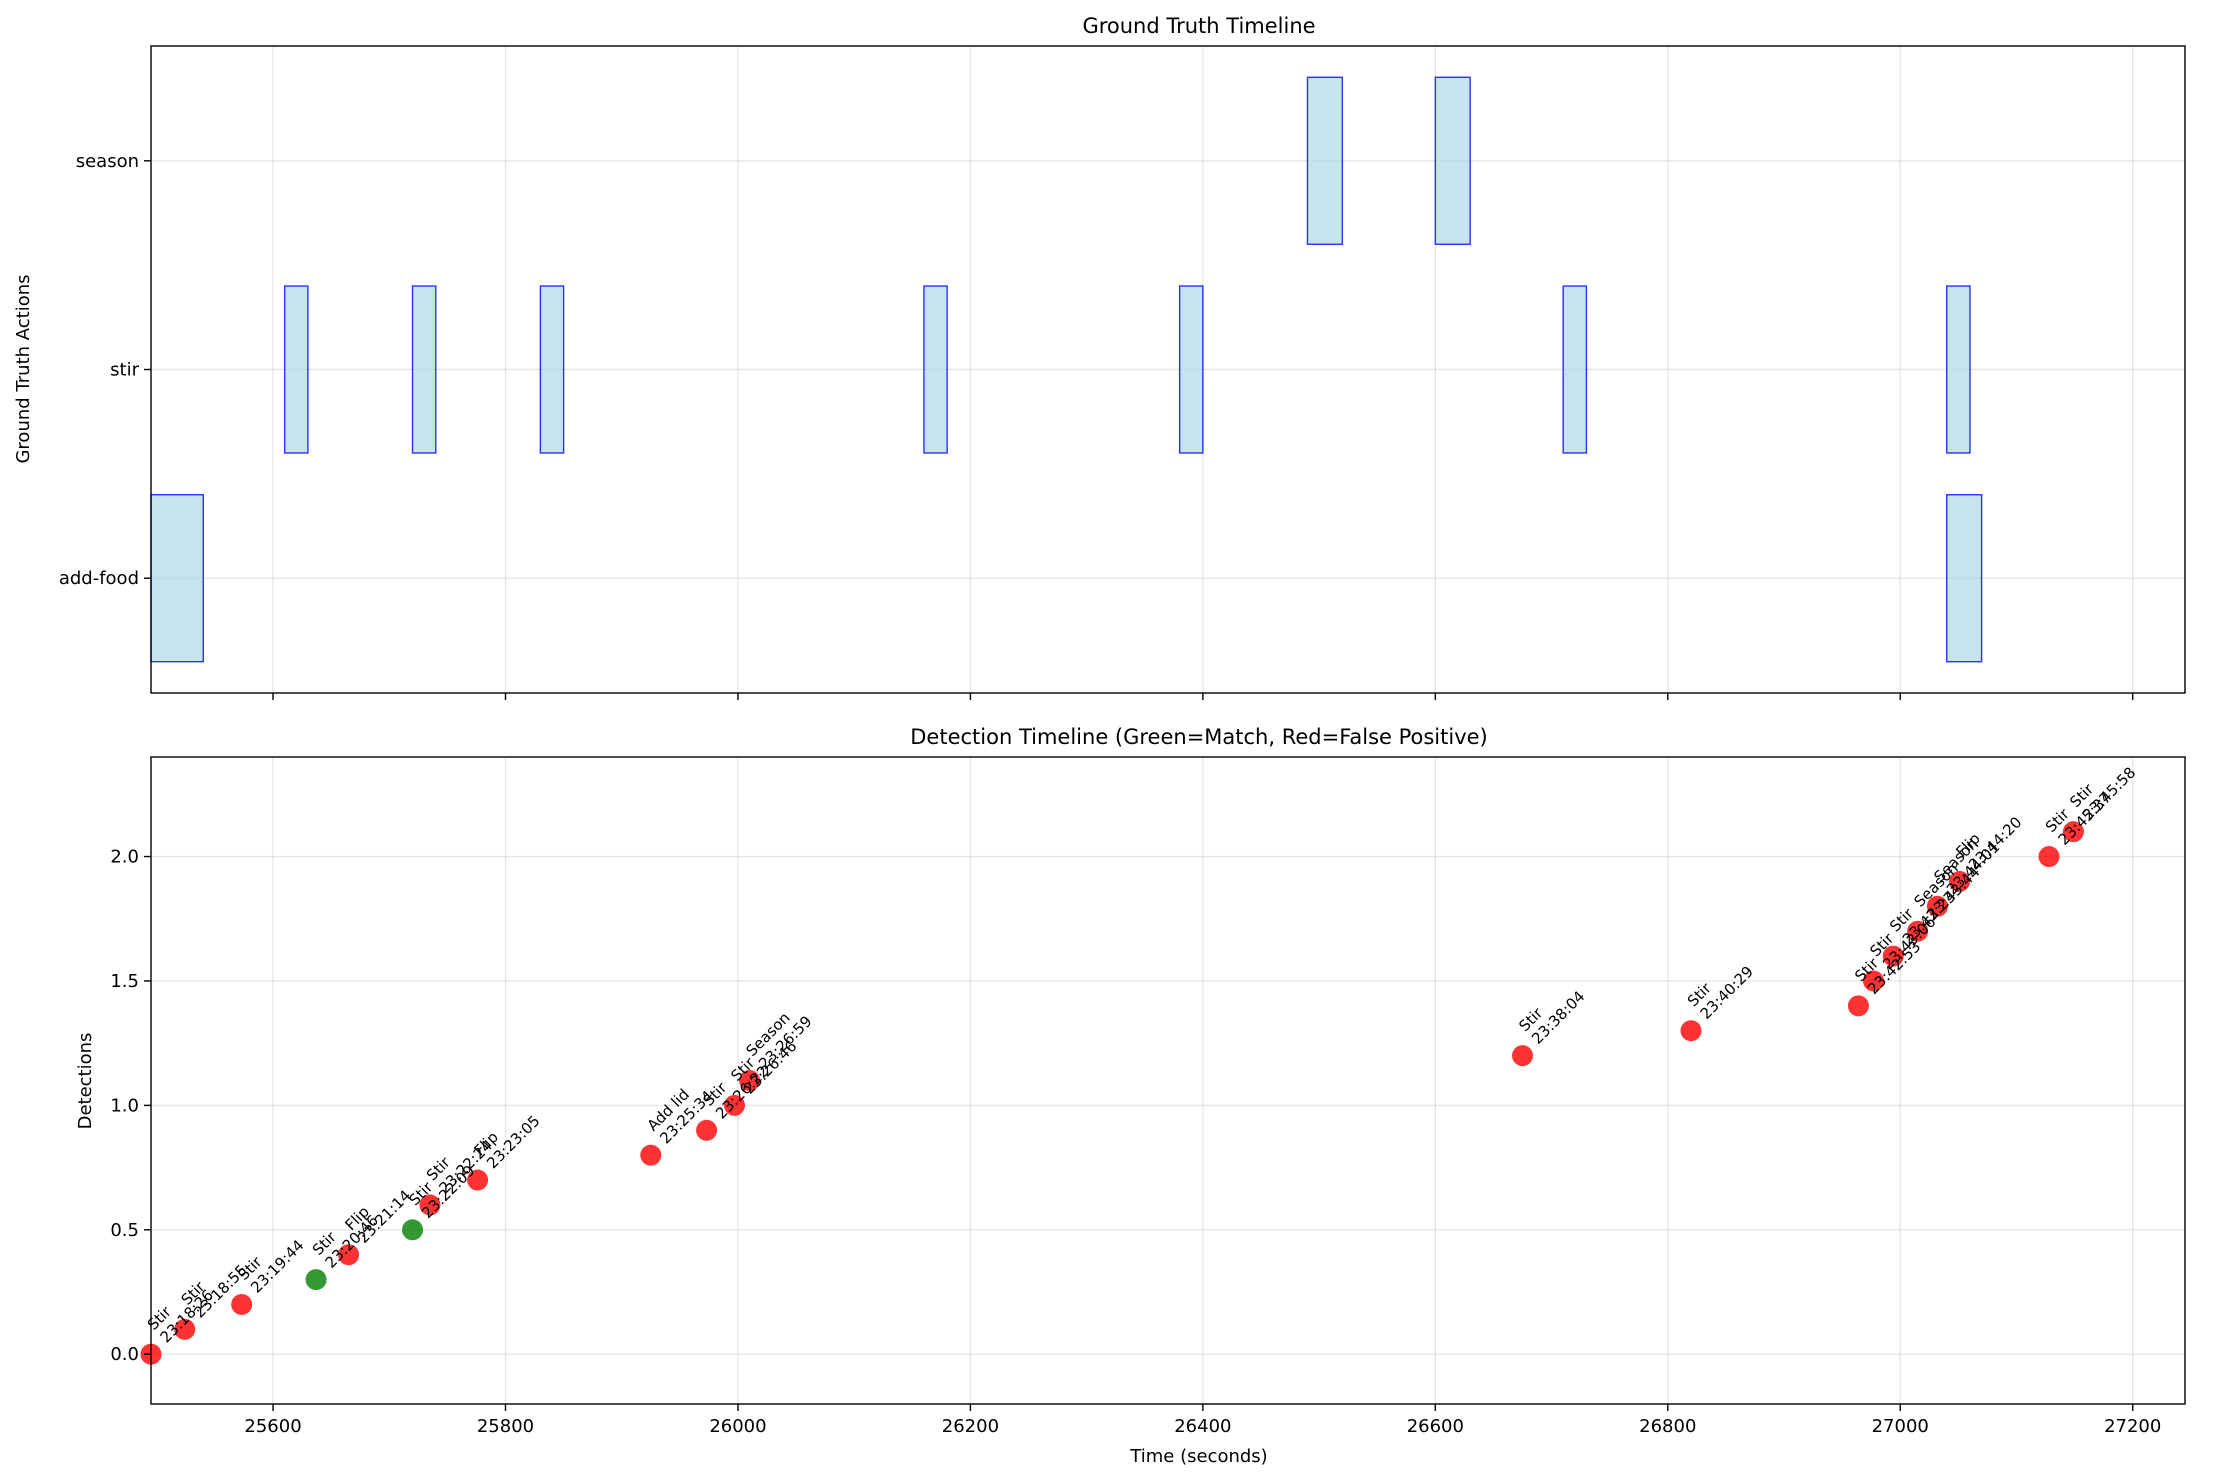 The image size is (2234, 1482). I want to click on detection-y-tick-label-1: 0.5, so click(124, 1230).